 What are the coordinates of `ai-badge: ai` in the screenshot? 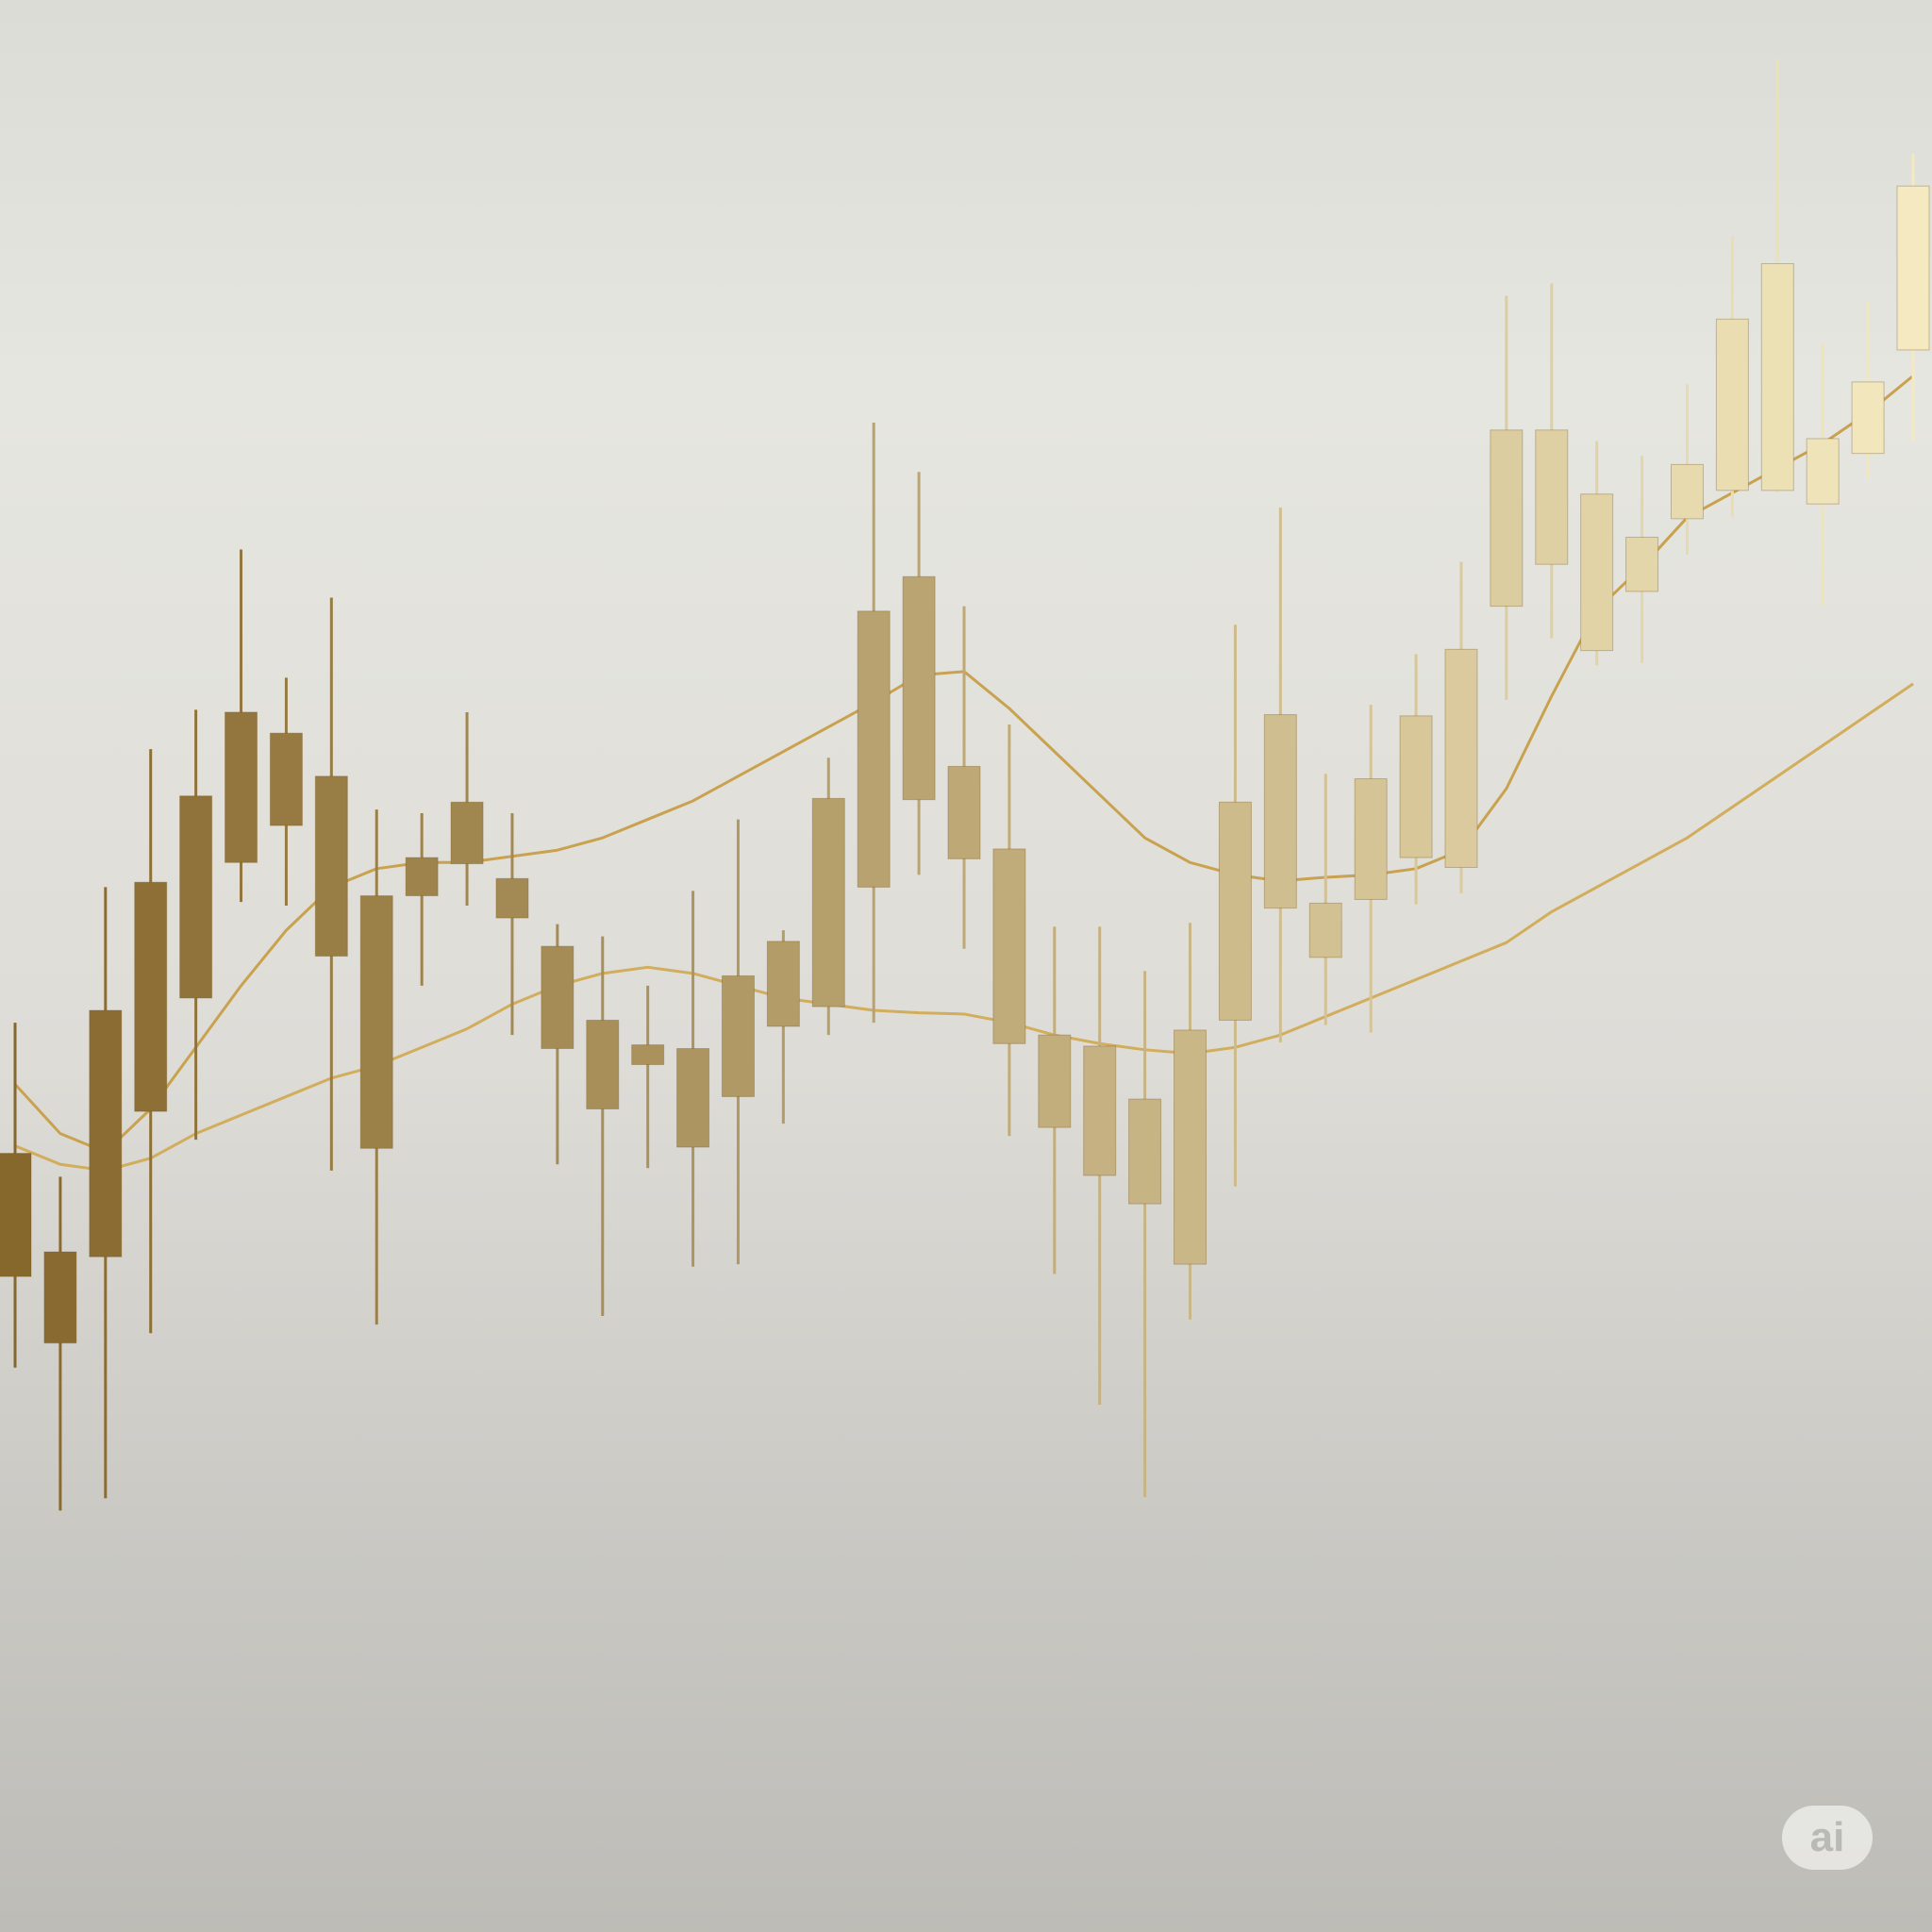 It's located at (1827, 1838).